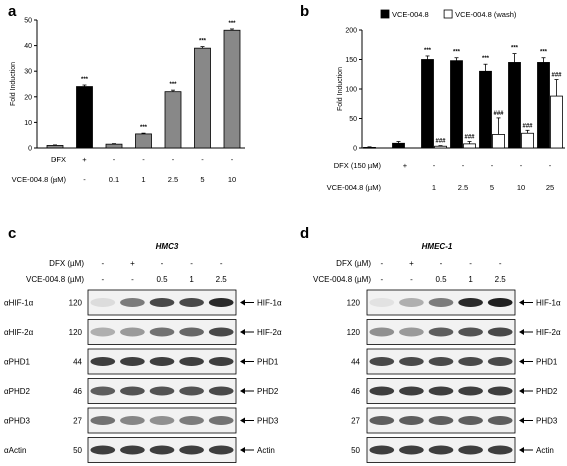 This screenshot has width=567, height=466. I want to click on molecular-weight-label: 46, so click(77, 391).